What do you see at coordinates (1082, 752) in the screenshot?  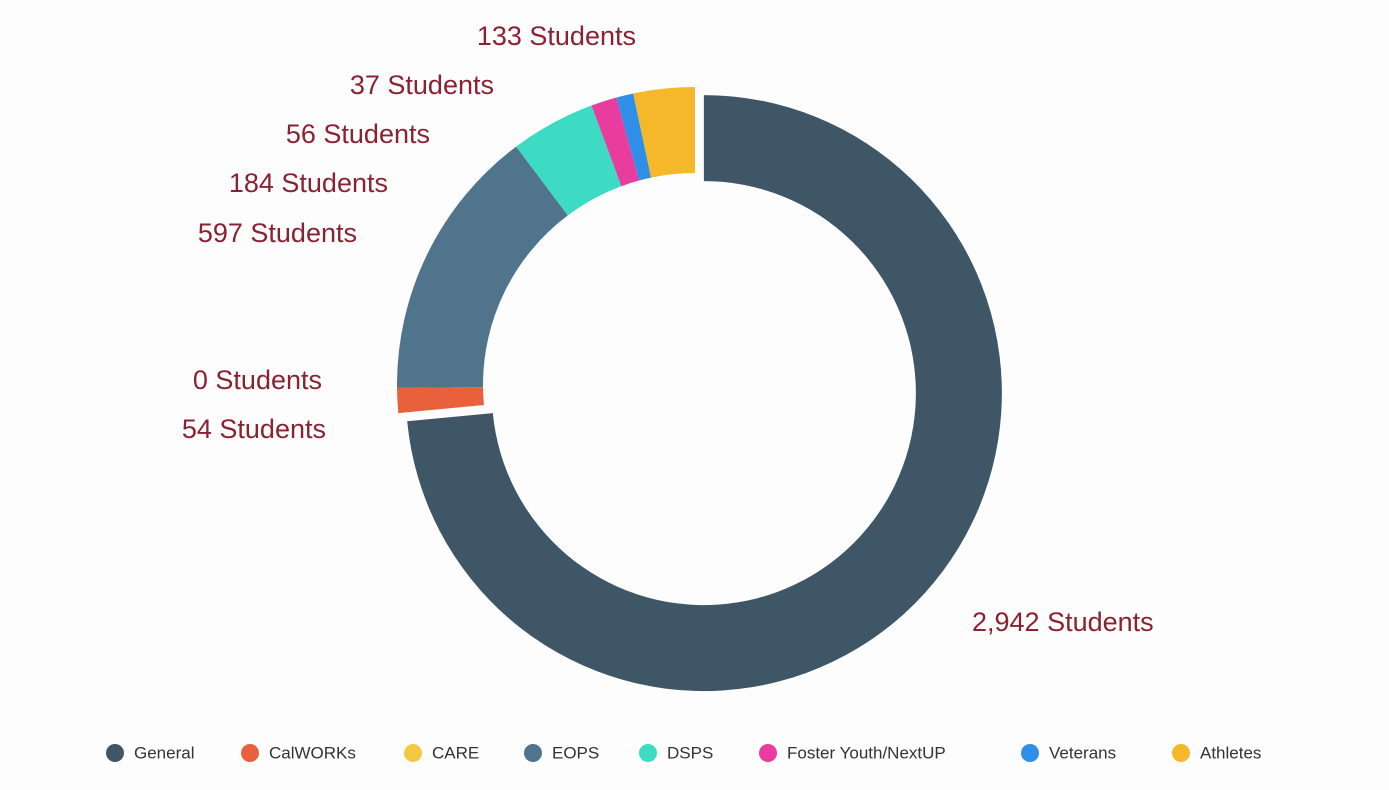 I see `legend-label: Veterans` at bounding box center [1082, 752].